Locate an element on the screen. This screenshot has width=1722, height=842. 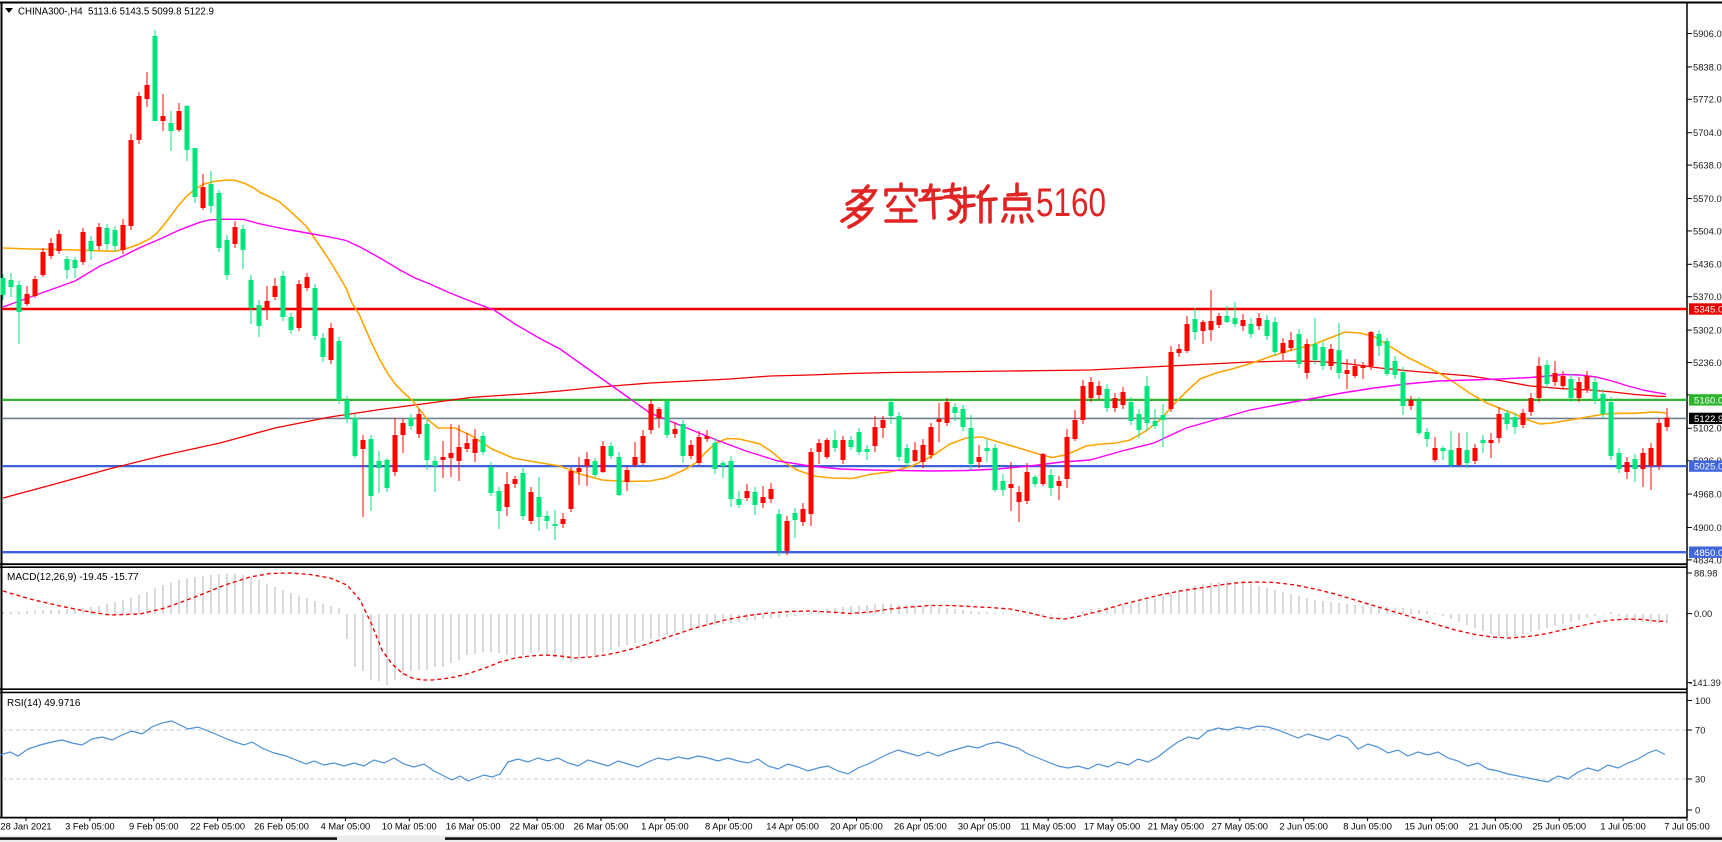
svg-text: 20 Apr 05:00 is located at coordinates (856, 827).